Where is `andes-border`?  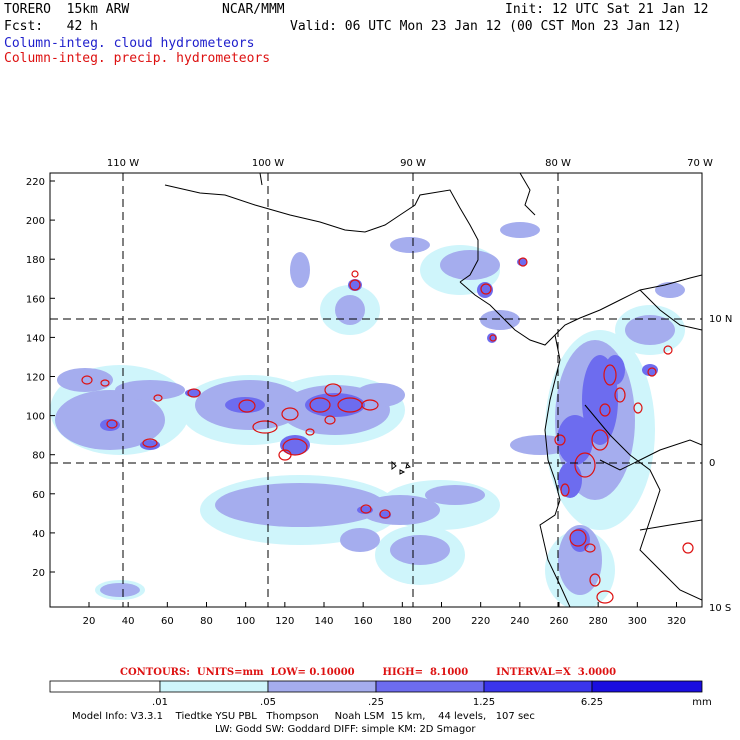 andes-border is located at coordinates (643, 502).